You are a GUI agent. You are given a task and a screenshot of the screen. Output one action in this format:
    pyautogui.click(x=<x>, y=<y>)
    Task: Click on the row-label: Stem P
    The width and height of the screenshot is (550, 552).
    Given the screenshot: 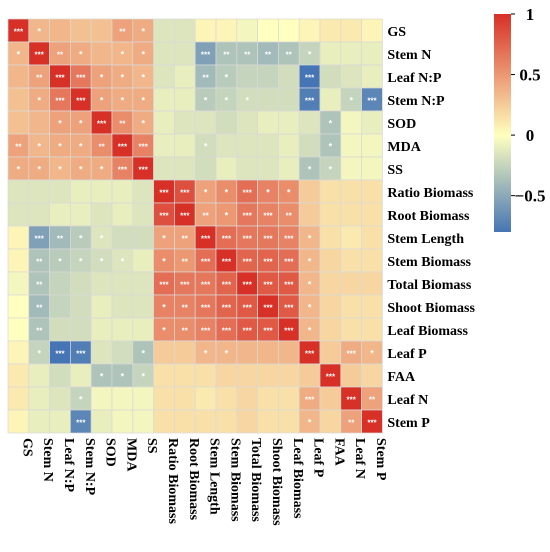 What is the action you would take?
    pyautogui.click(x=408, y=423)
    